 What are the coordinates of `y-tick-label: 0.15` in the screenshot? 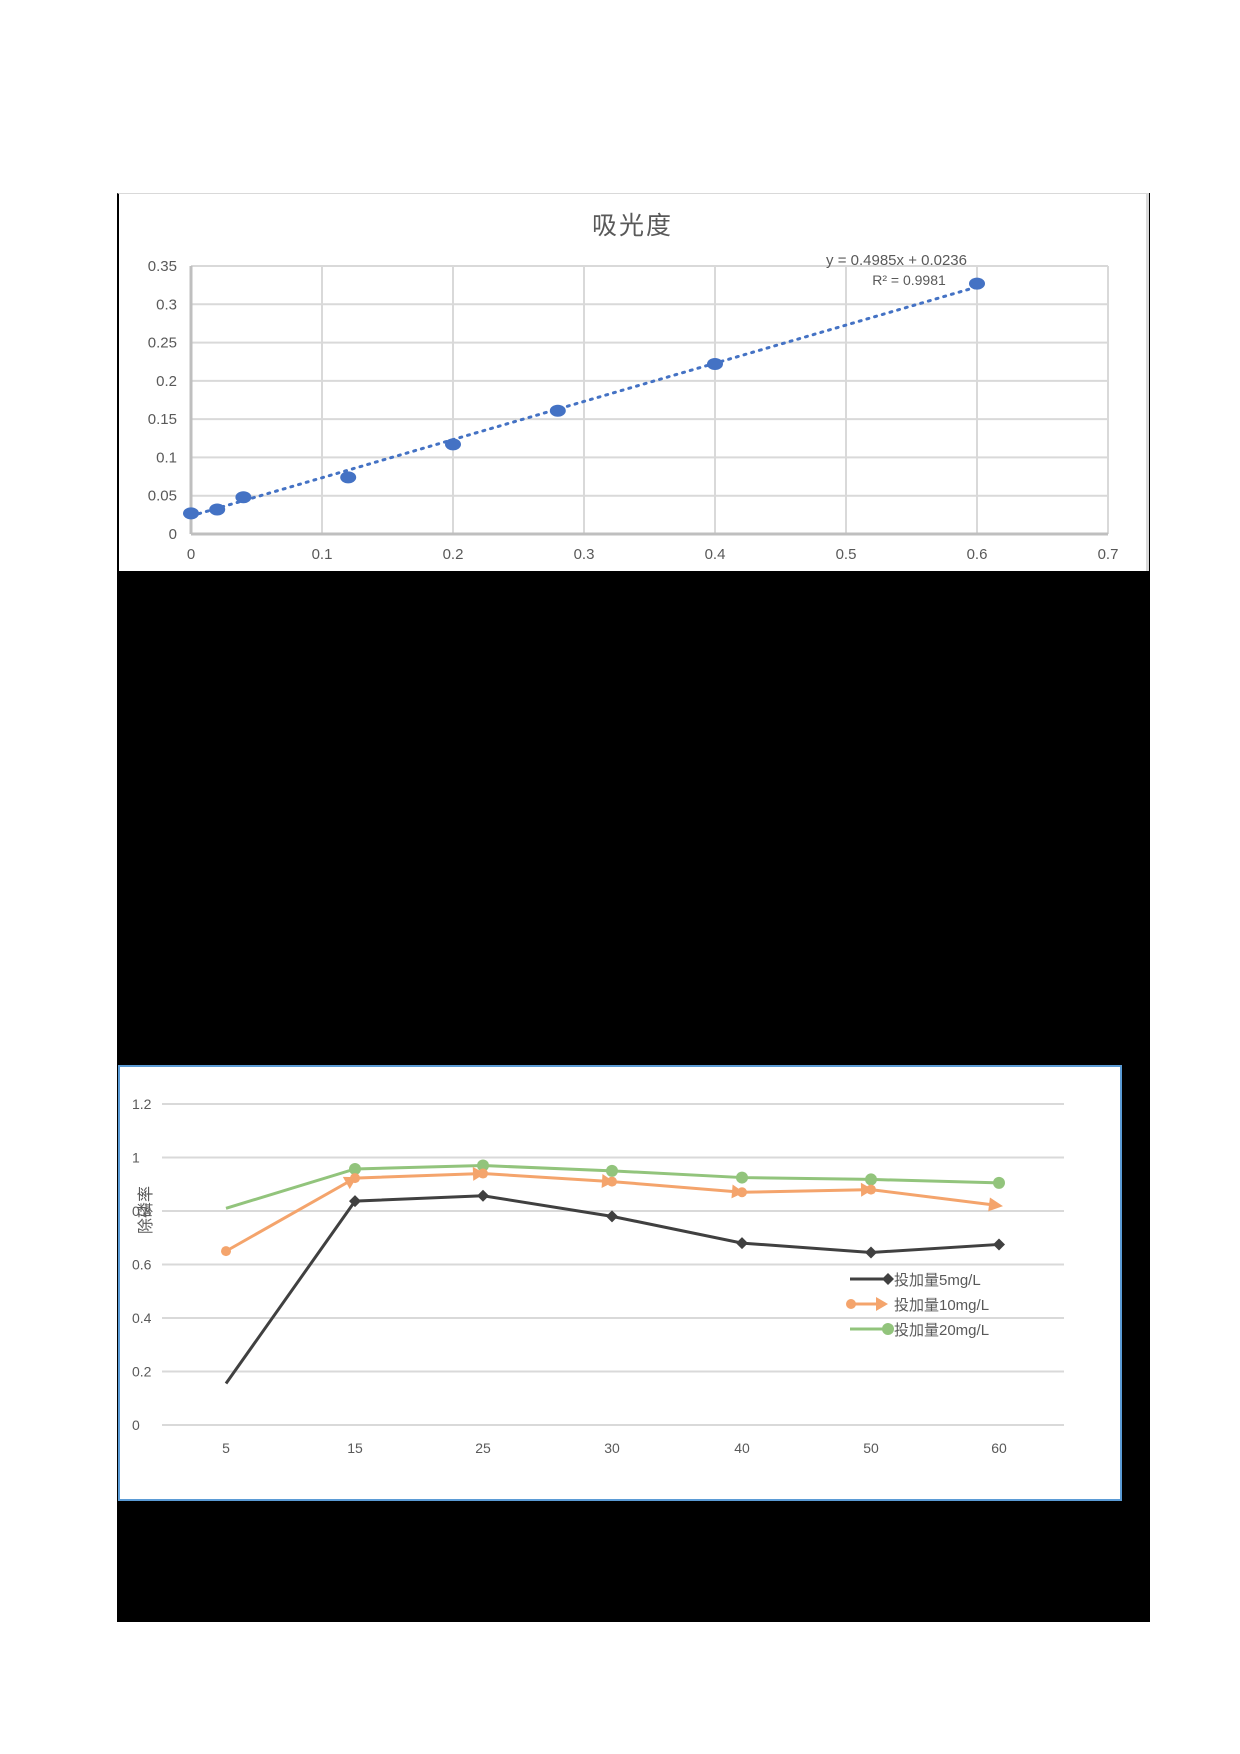 It's located at (162, 419).